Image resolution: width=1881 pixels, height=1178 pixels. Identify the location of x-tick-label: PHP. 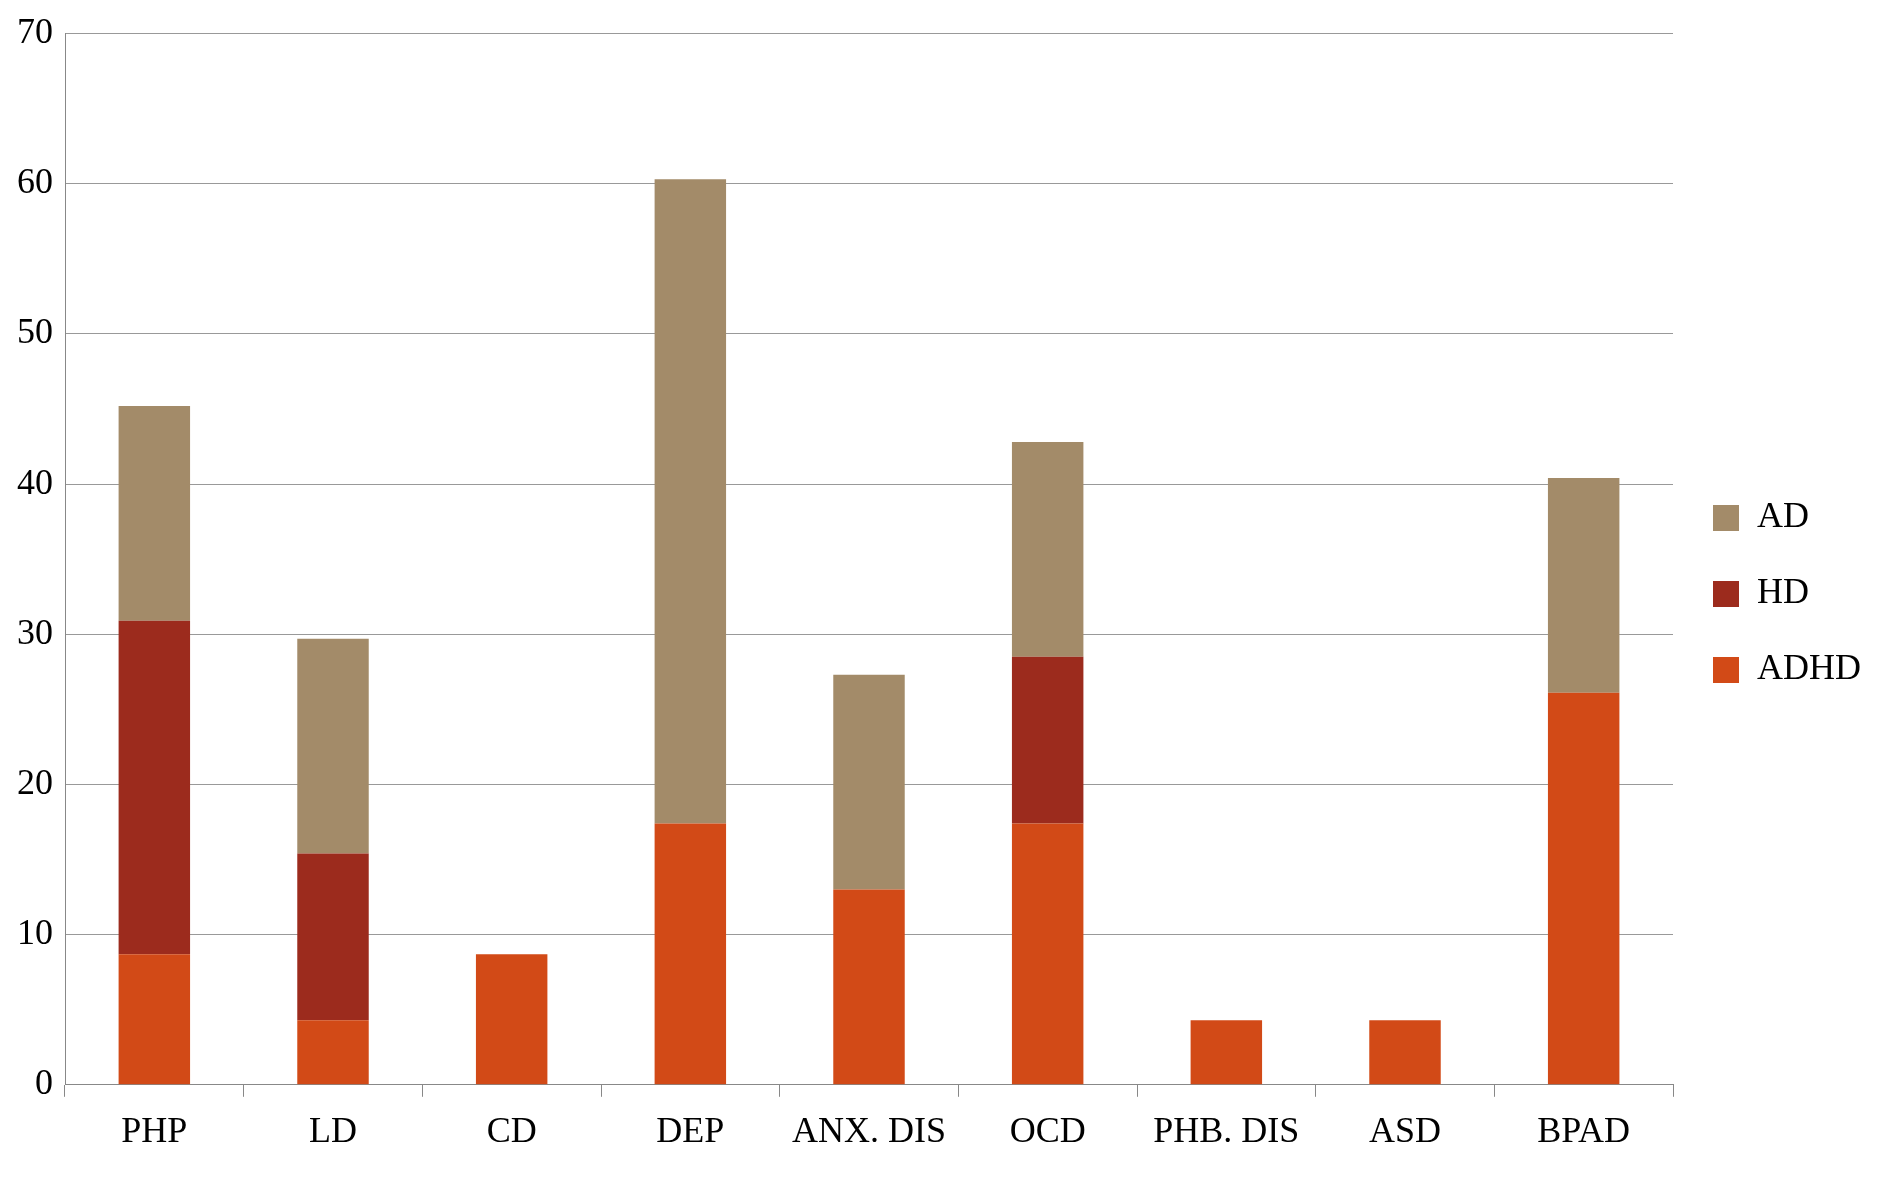
(154, 1129).